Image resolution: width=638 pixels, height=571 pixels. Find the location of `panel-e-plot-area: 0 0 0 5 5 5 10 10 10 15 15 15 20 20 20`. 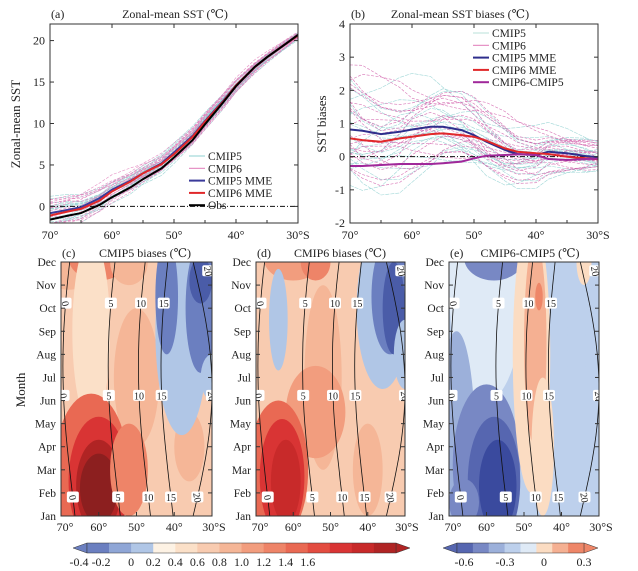

panel-e-plot-area: 0 0 0 5 5 5 10 10 10 15 15 15 20 20 20 is located at coordinates (525, 389).